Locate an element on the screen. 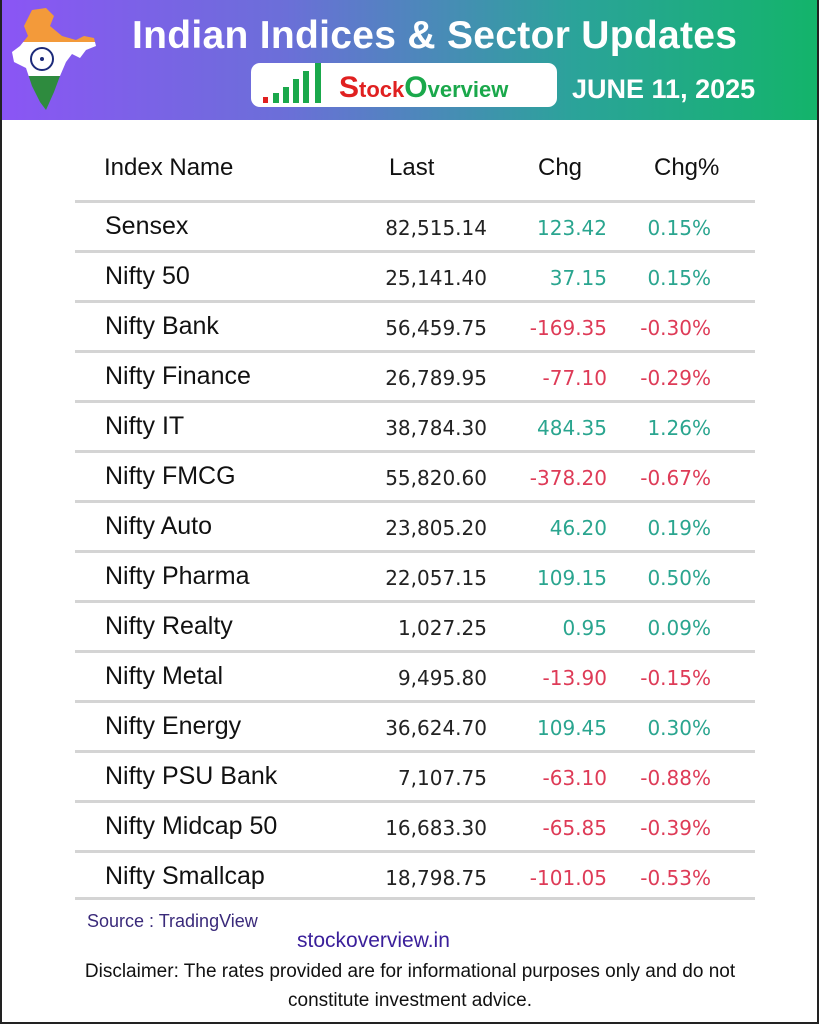 Image resolution: width=819 pixels, height=1024 pixels. table-row: Nifty Pharma 22,057.15 109.15 0.50% is located at coordinates (415, 575).